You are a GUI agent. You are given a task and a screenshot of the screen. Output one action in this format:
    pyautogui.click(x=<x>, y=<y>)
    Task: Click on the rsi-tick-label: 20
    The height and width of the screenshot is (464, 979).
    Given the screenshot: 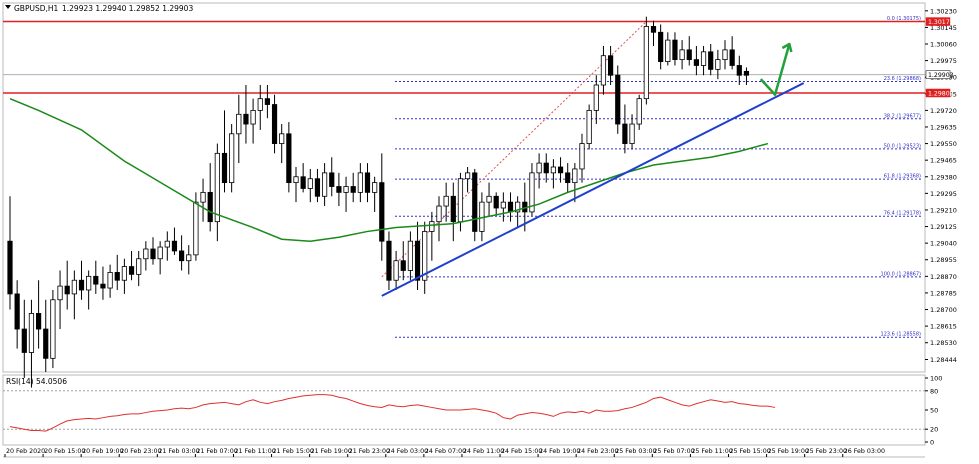 What is the action you would take?
    pyautogui.click(x=934, y=430)
    